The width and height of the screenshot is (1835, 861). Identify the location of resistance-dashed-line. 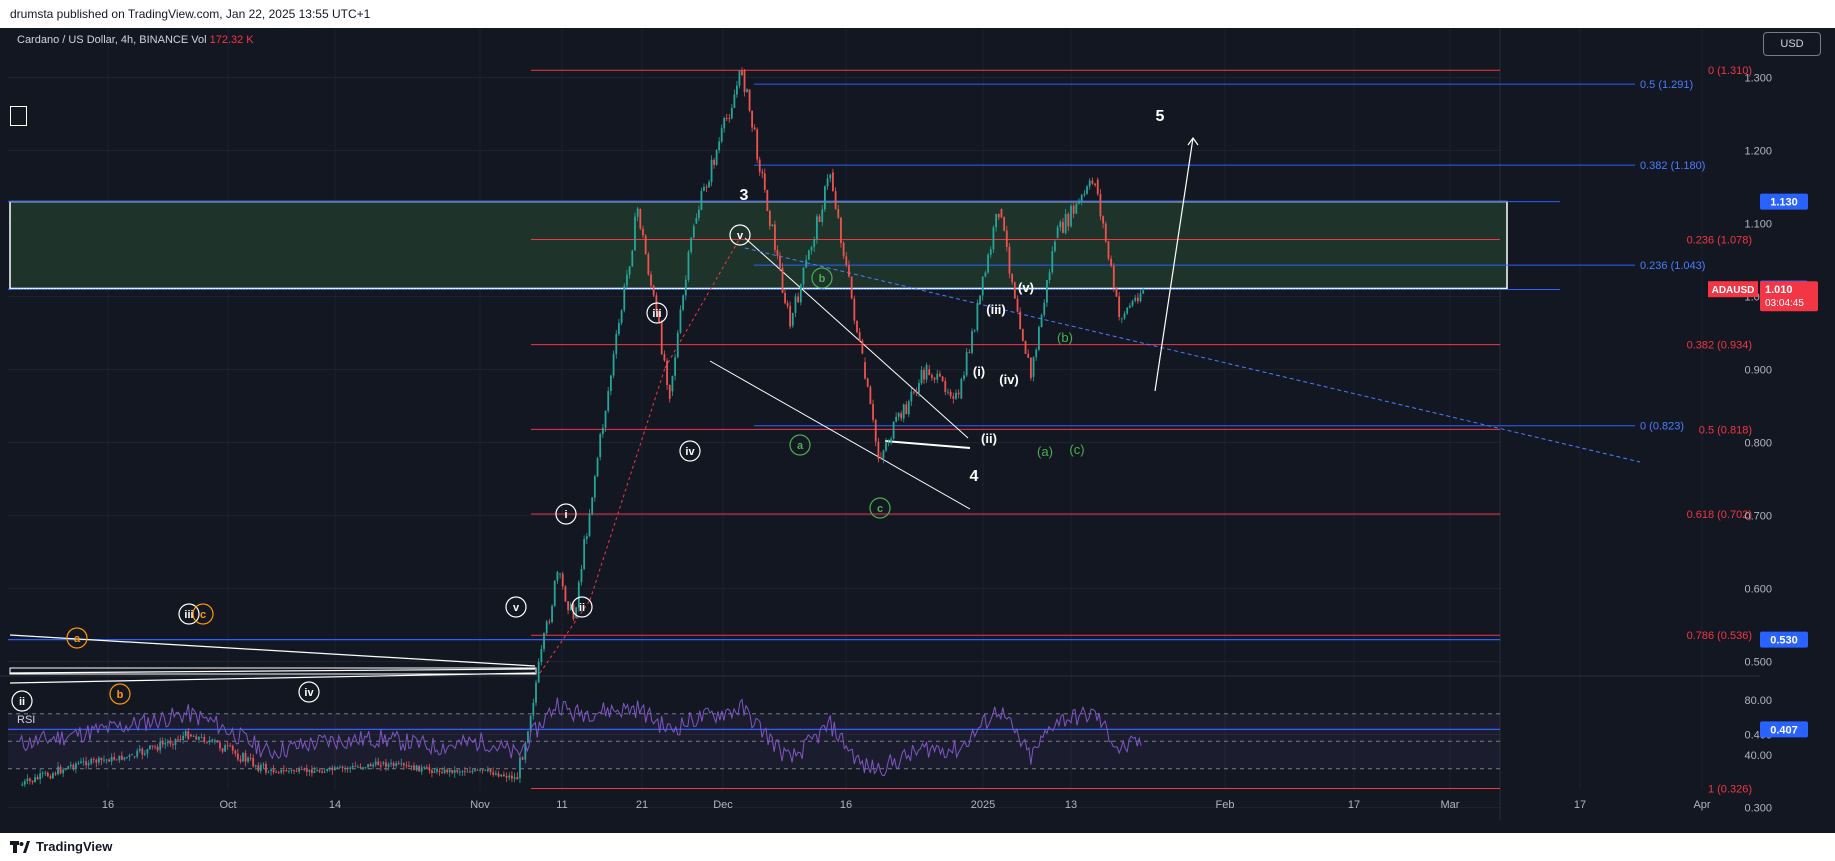
(1192, 355).